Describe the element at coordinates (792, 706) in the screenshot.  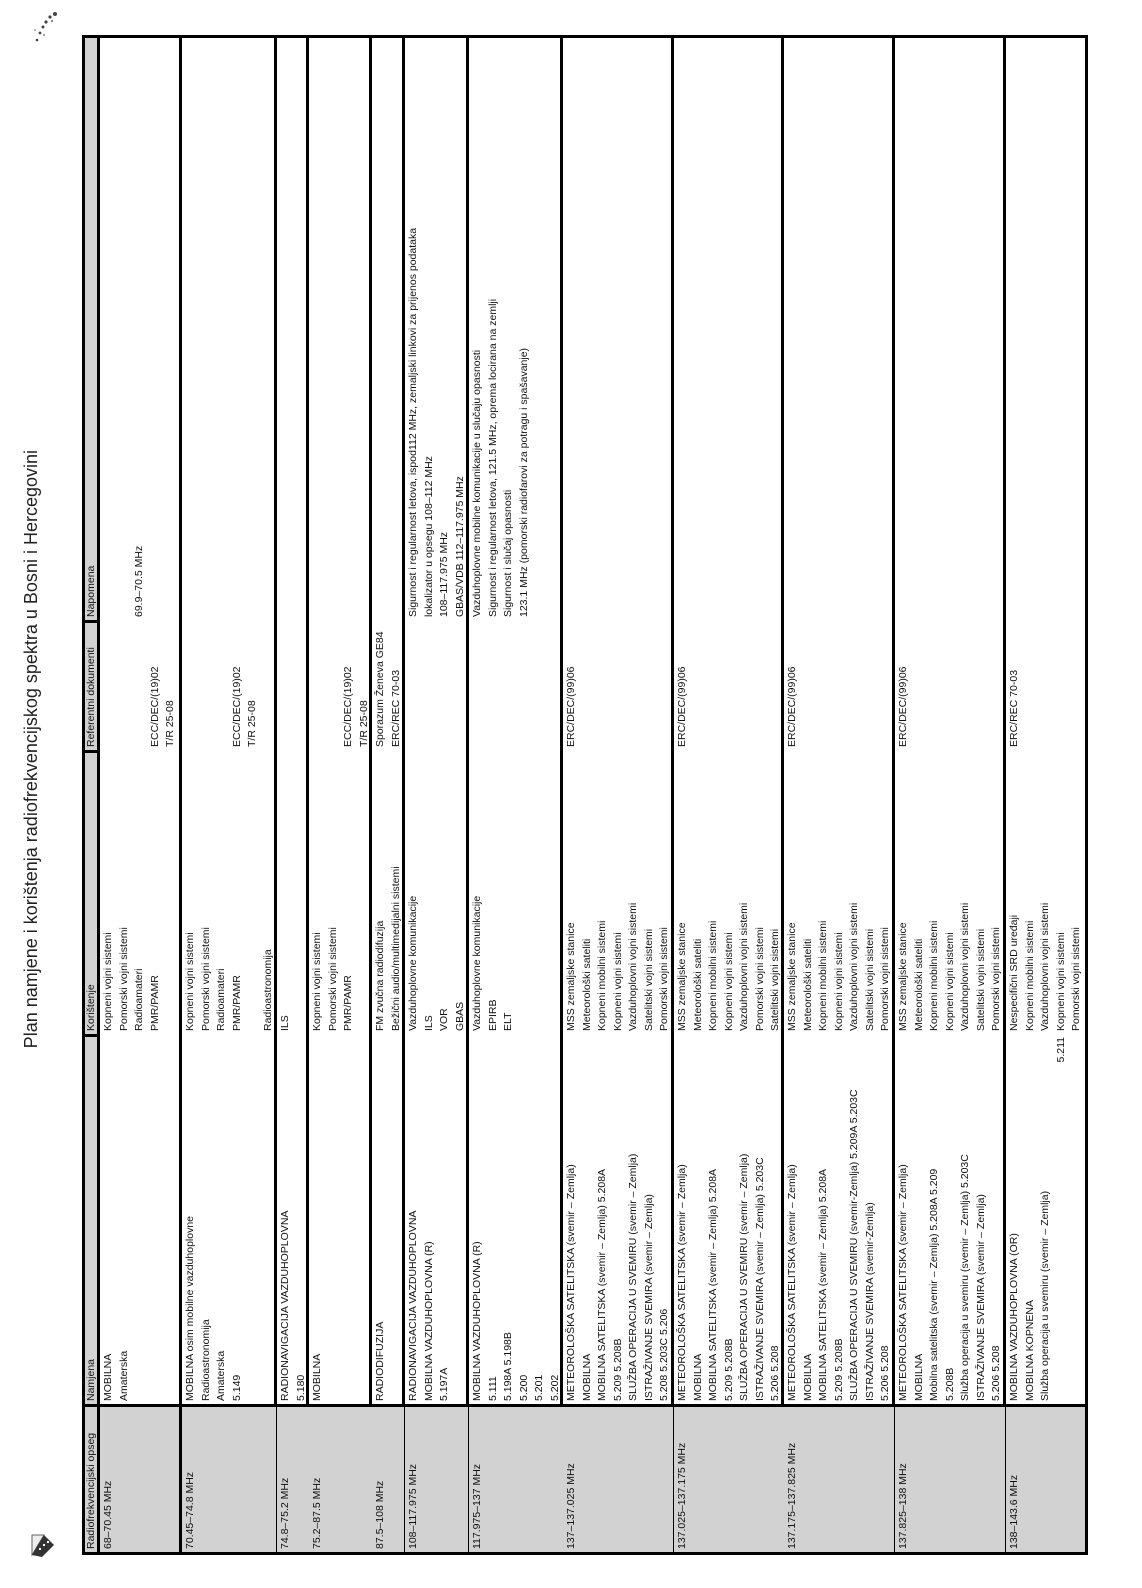
I see `cell-line: ERC/DEC/(99)06` at that location.